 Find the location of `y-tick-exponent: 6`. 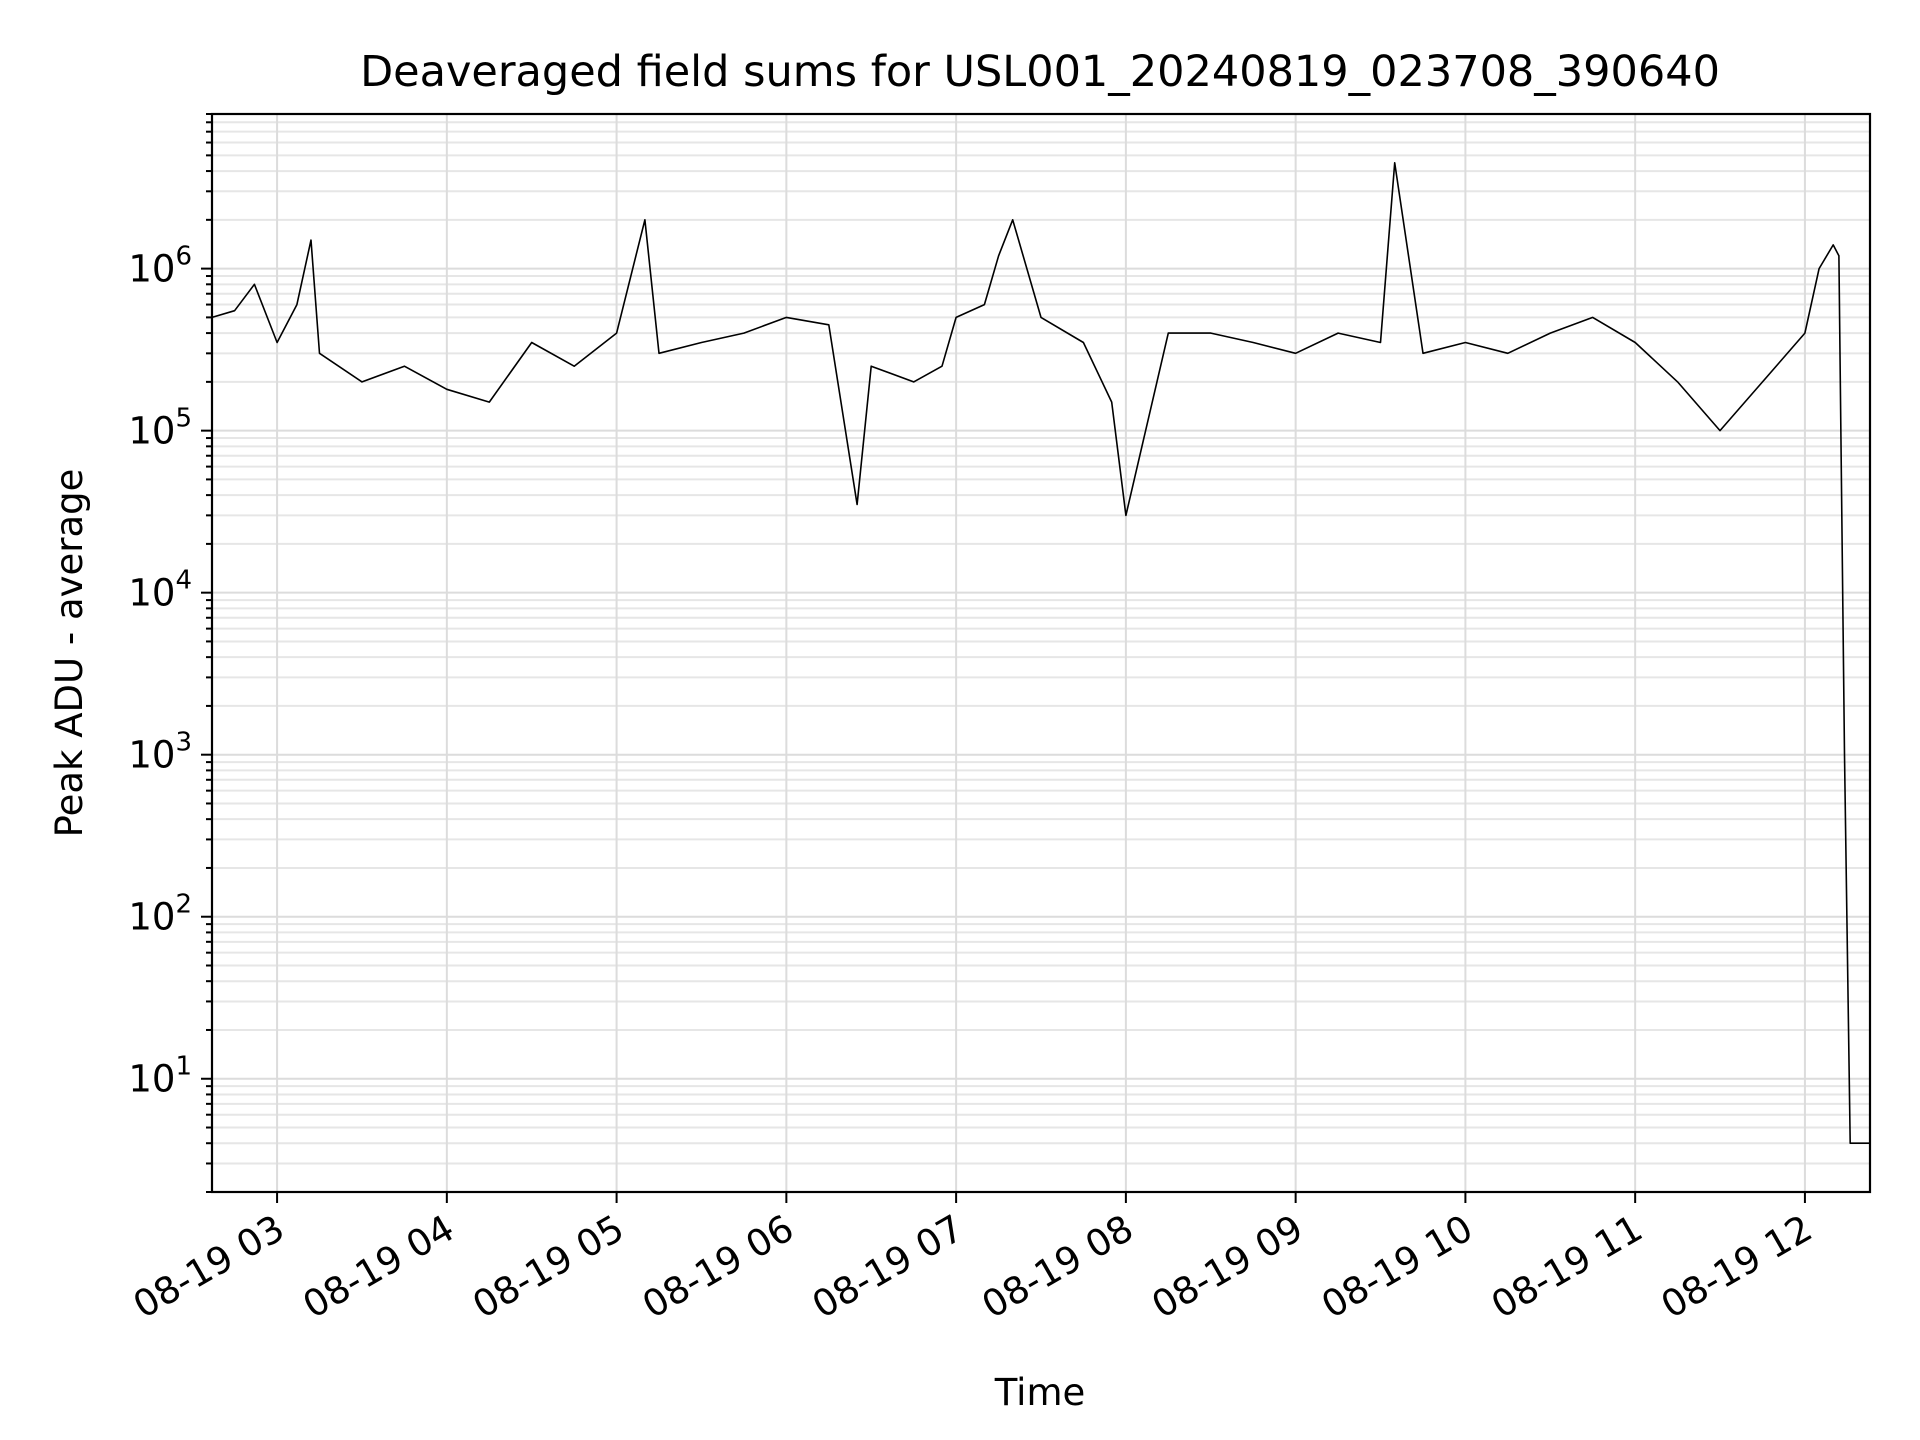

y-tick-exponent: 6 is located at coordinates (183, 257).